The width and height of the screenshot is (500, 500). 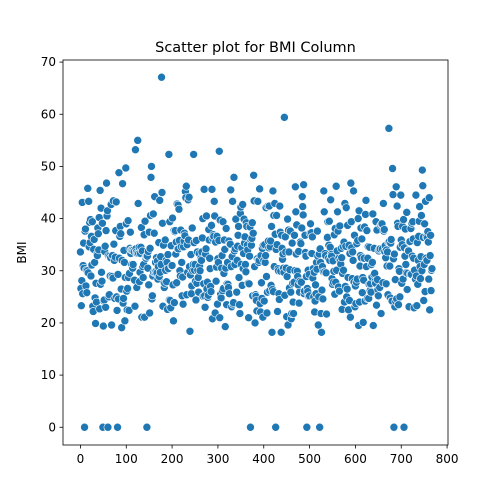 What do you see at coordinates (48, 271) in the screenshot?
I see `y-tick-label: 30` at bounding box center [48, 271].